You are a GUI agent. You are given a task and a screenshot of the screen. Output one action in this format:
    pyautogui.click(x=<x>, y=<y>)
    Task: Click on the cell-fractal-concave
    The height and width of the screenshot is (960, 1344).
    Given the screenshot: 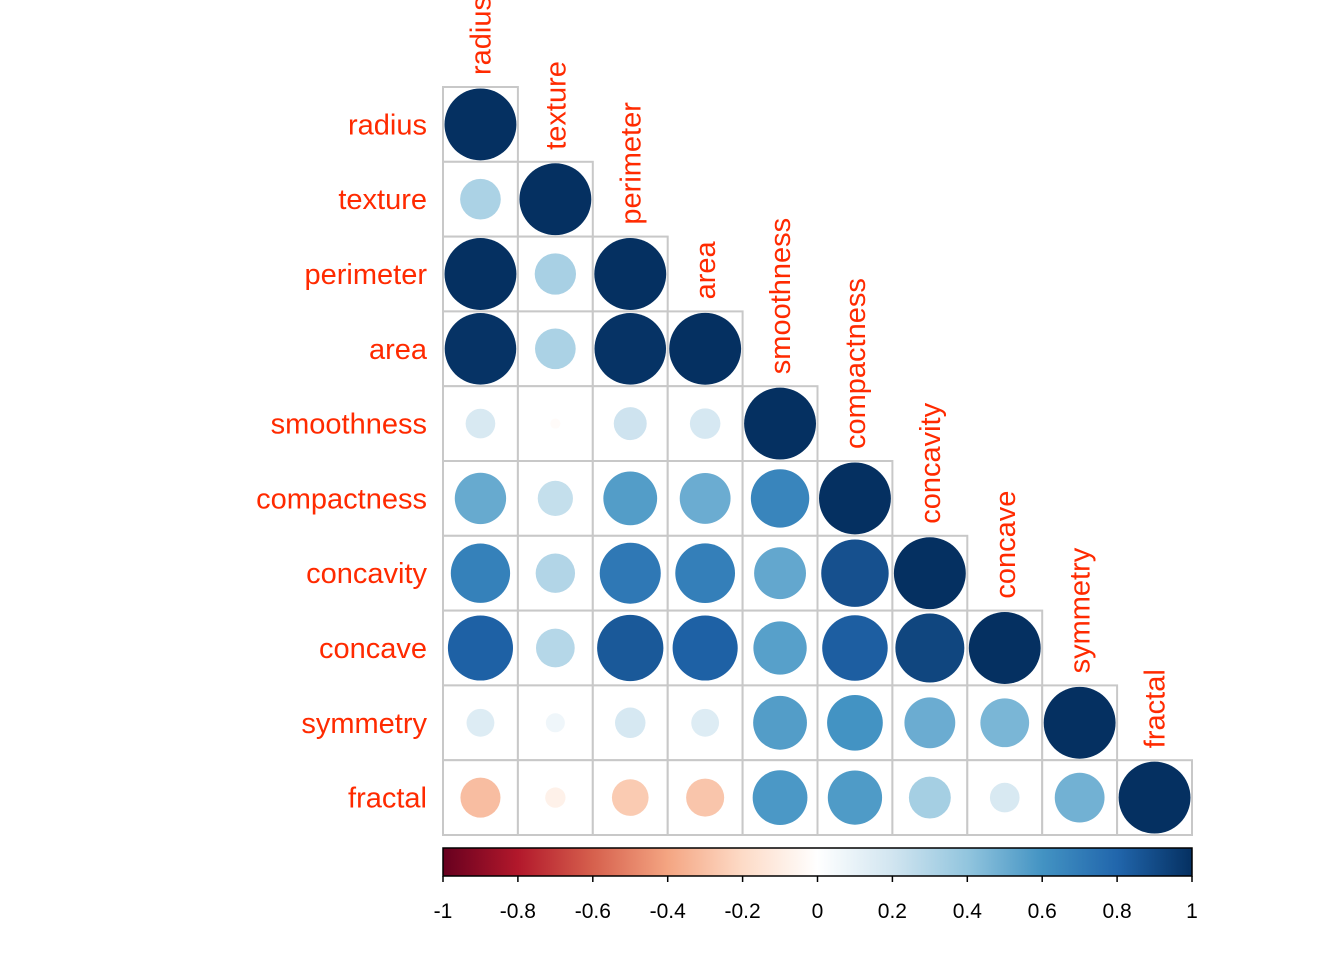 What is the action you would take?
    pyautogui.click(x=1005, y=798)
    